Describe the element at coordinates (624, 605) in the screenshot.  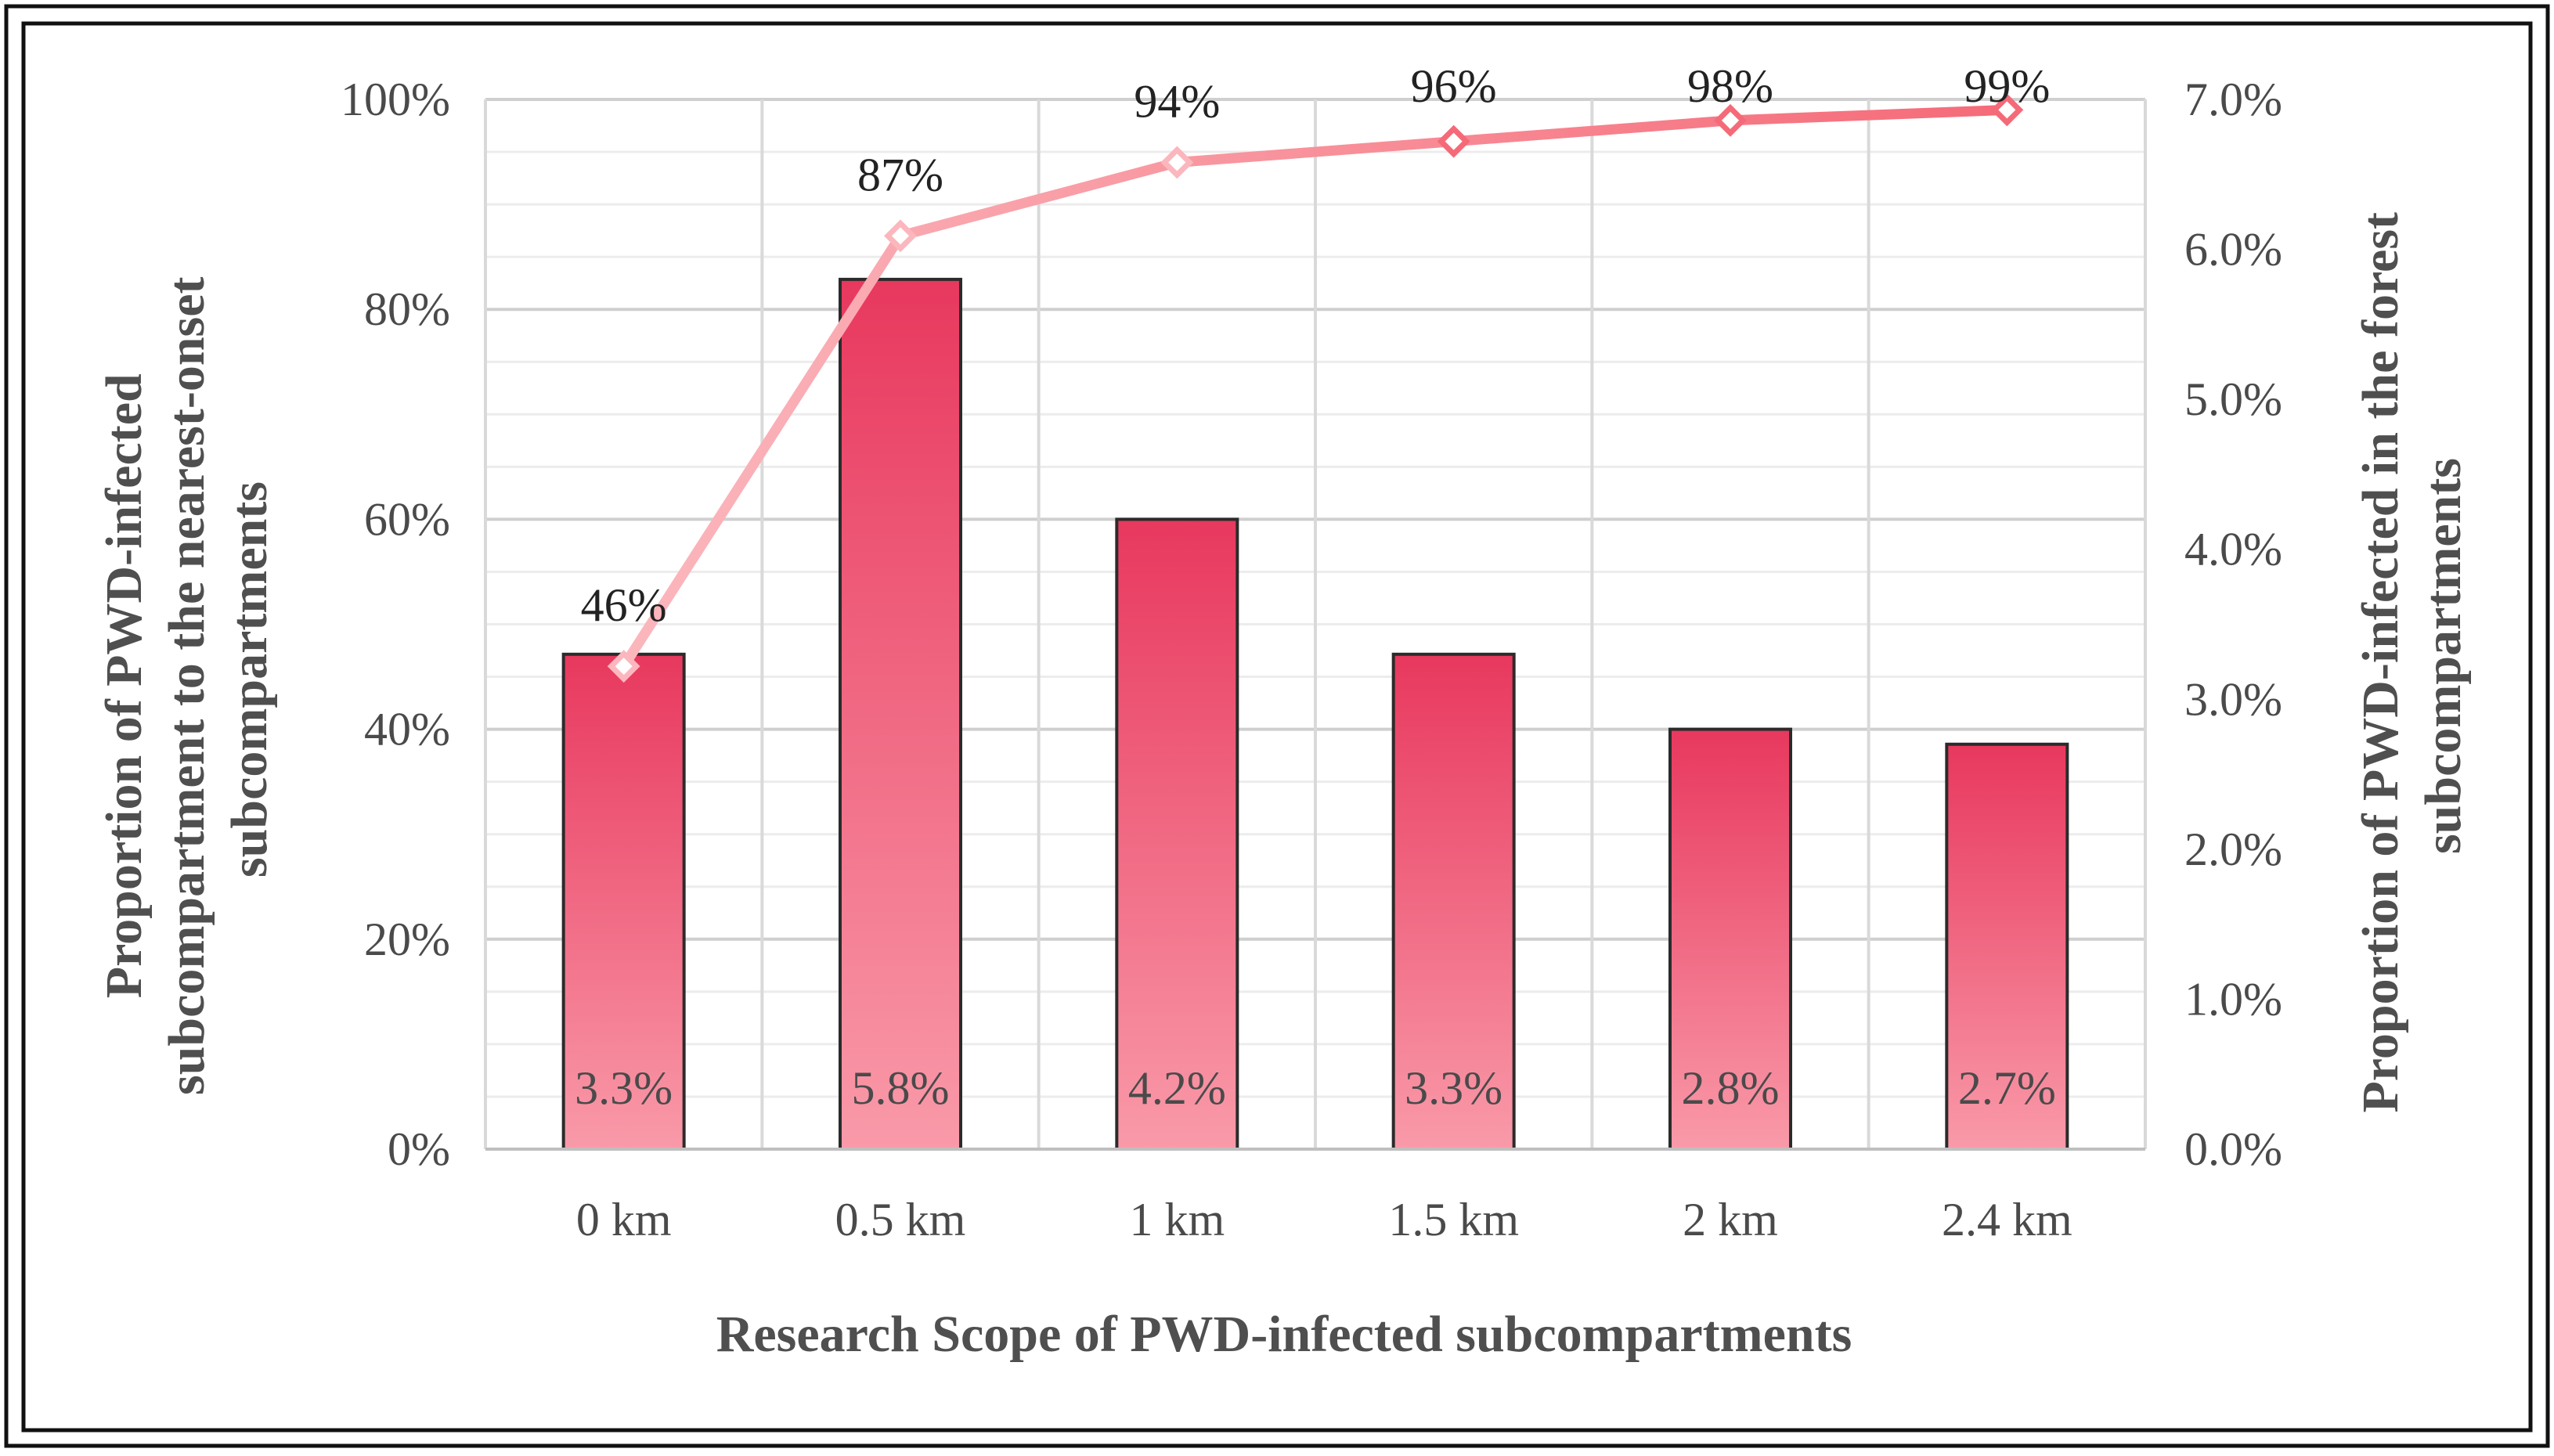
I see `line-data-label: 46%` at that location.